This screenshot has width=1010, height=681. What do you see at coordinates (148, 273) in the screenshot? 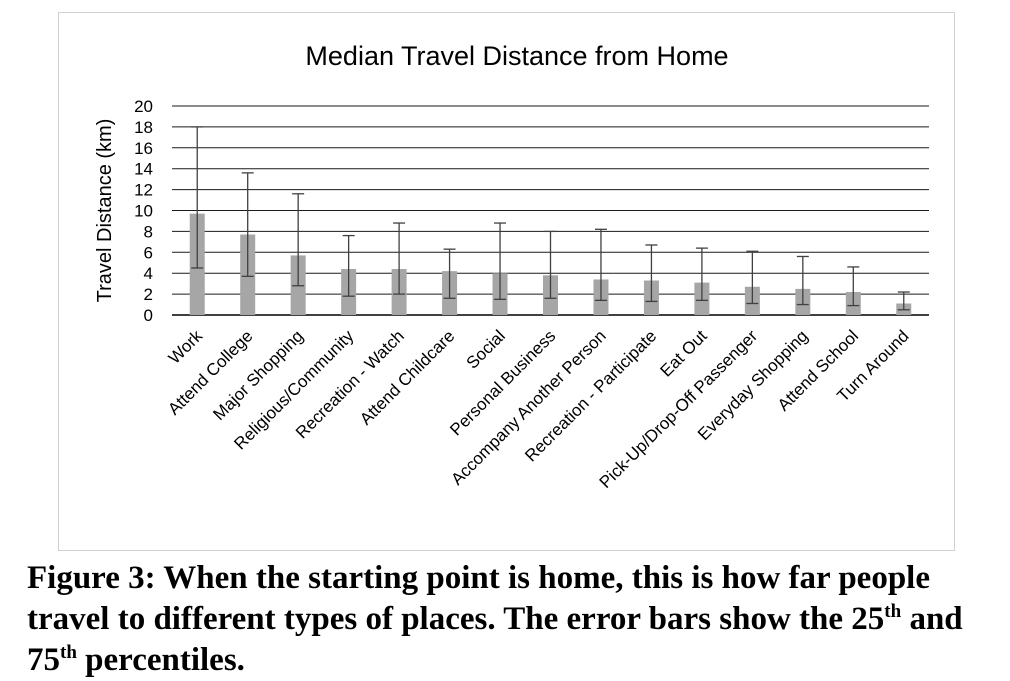
I see `y-tick-label: 4` at bounding box center [148, 273].